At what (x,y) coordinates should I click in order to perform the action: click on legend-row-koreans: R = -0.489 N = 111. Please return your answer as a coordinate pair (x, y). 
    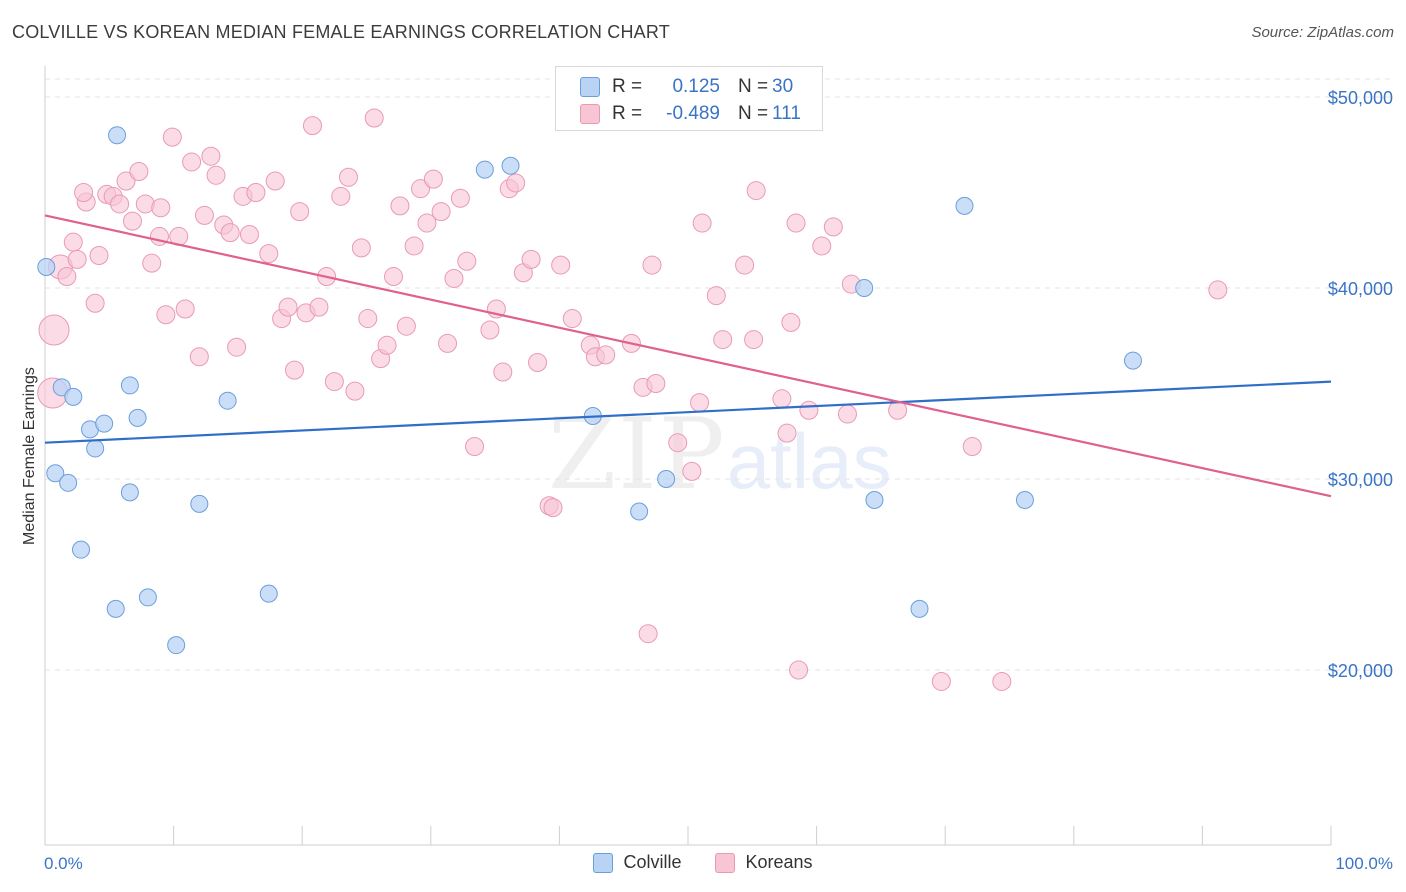
    Looking at the image, I should click on (690, 114).